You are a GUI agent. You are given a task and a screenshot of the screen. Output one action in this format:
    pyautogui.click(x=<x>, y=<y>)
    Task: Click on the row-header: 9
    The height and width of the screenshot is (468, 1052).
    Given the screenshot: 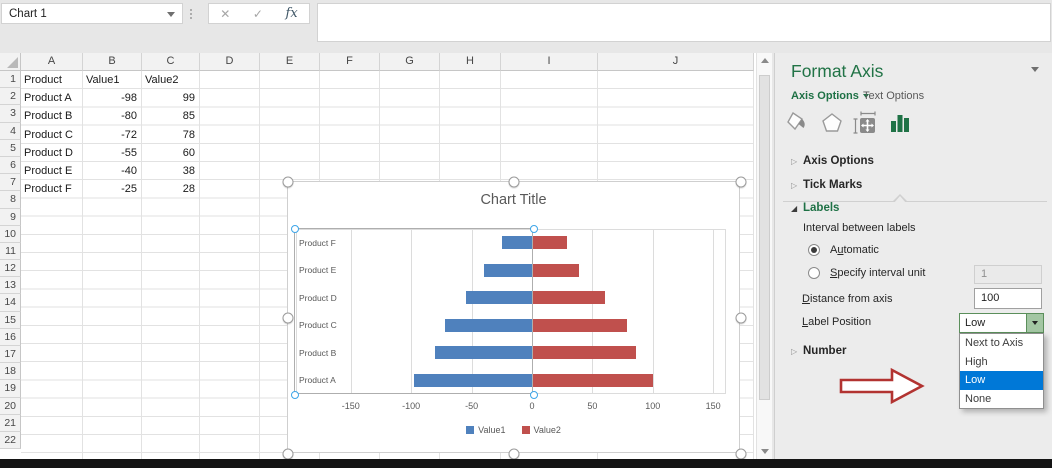 What is the action you would take?
    pyautogui.click(x=10, y=217)
    